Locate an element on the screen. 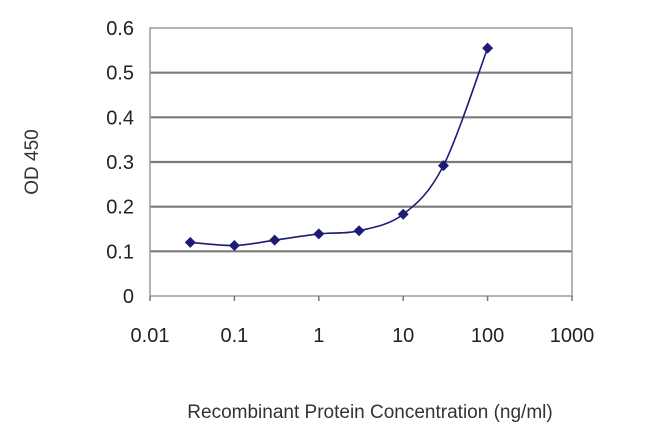  y-tick-label: 0.4 is located at coordinates (120, 118).